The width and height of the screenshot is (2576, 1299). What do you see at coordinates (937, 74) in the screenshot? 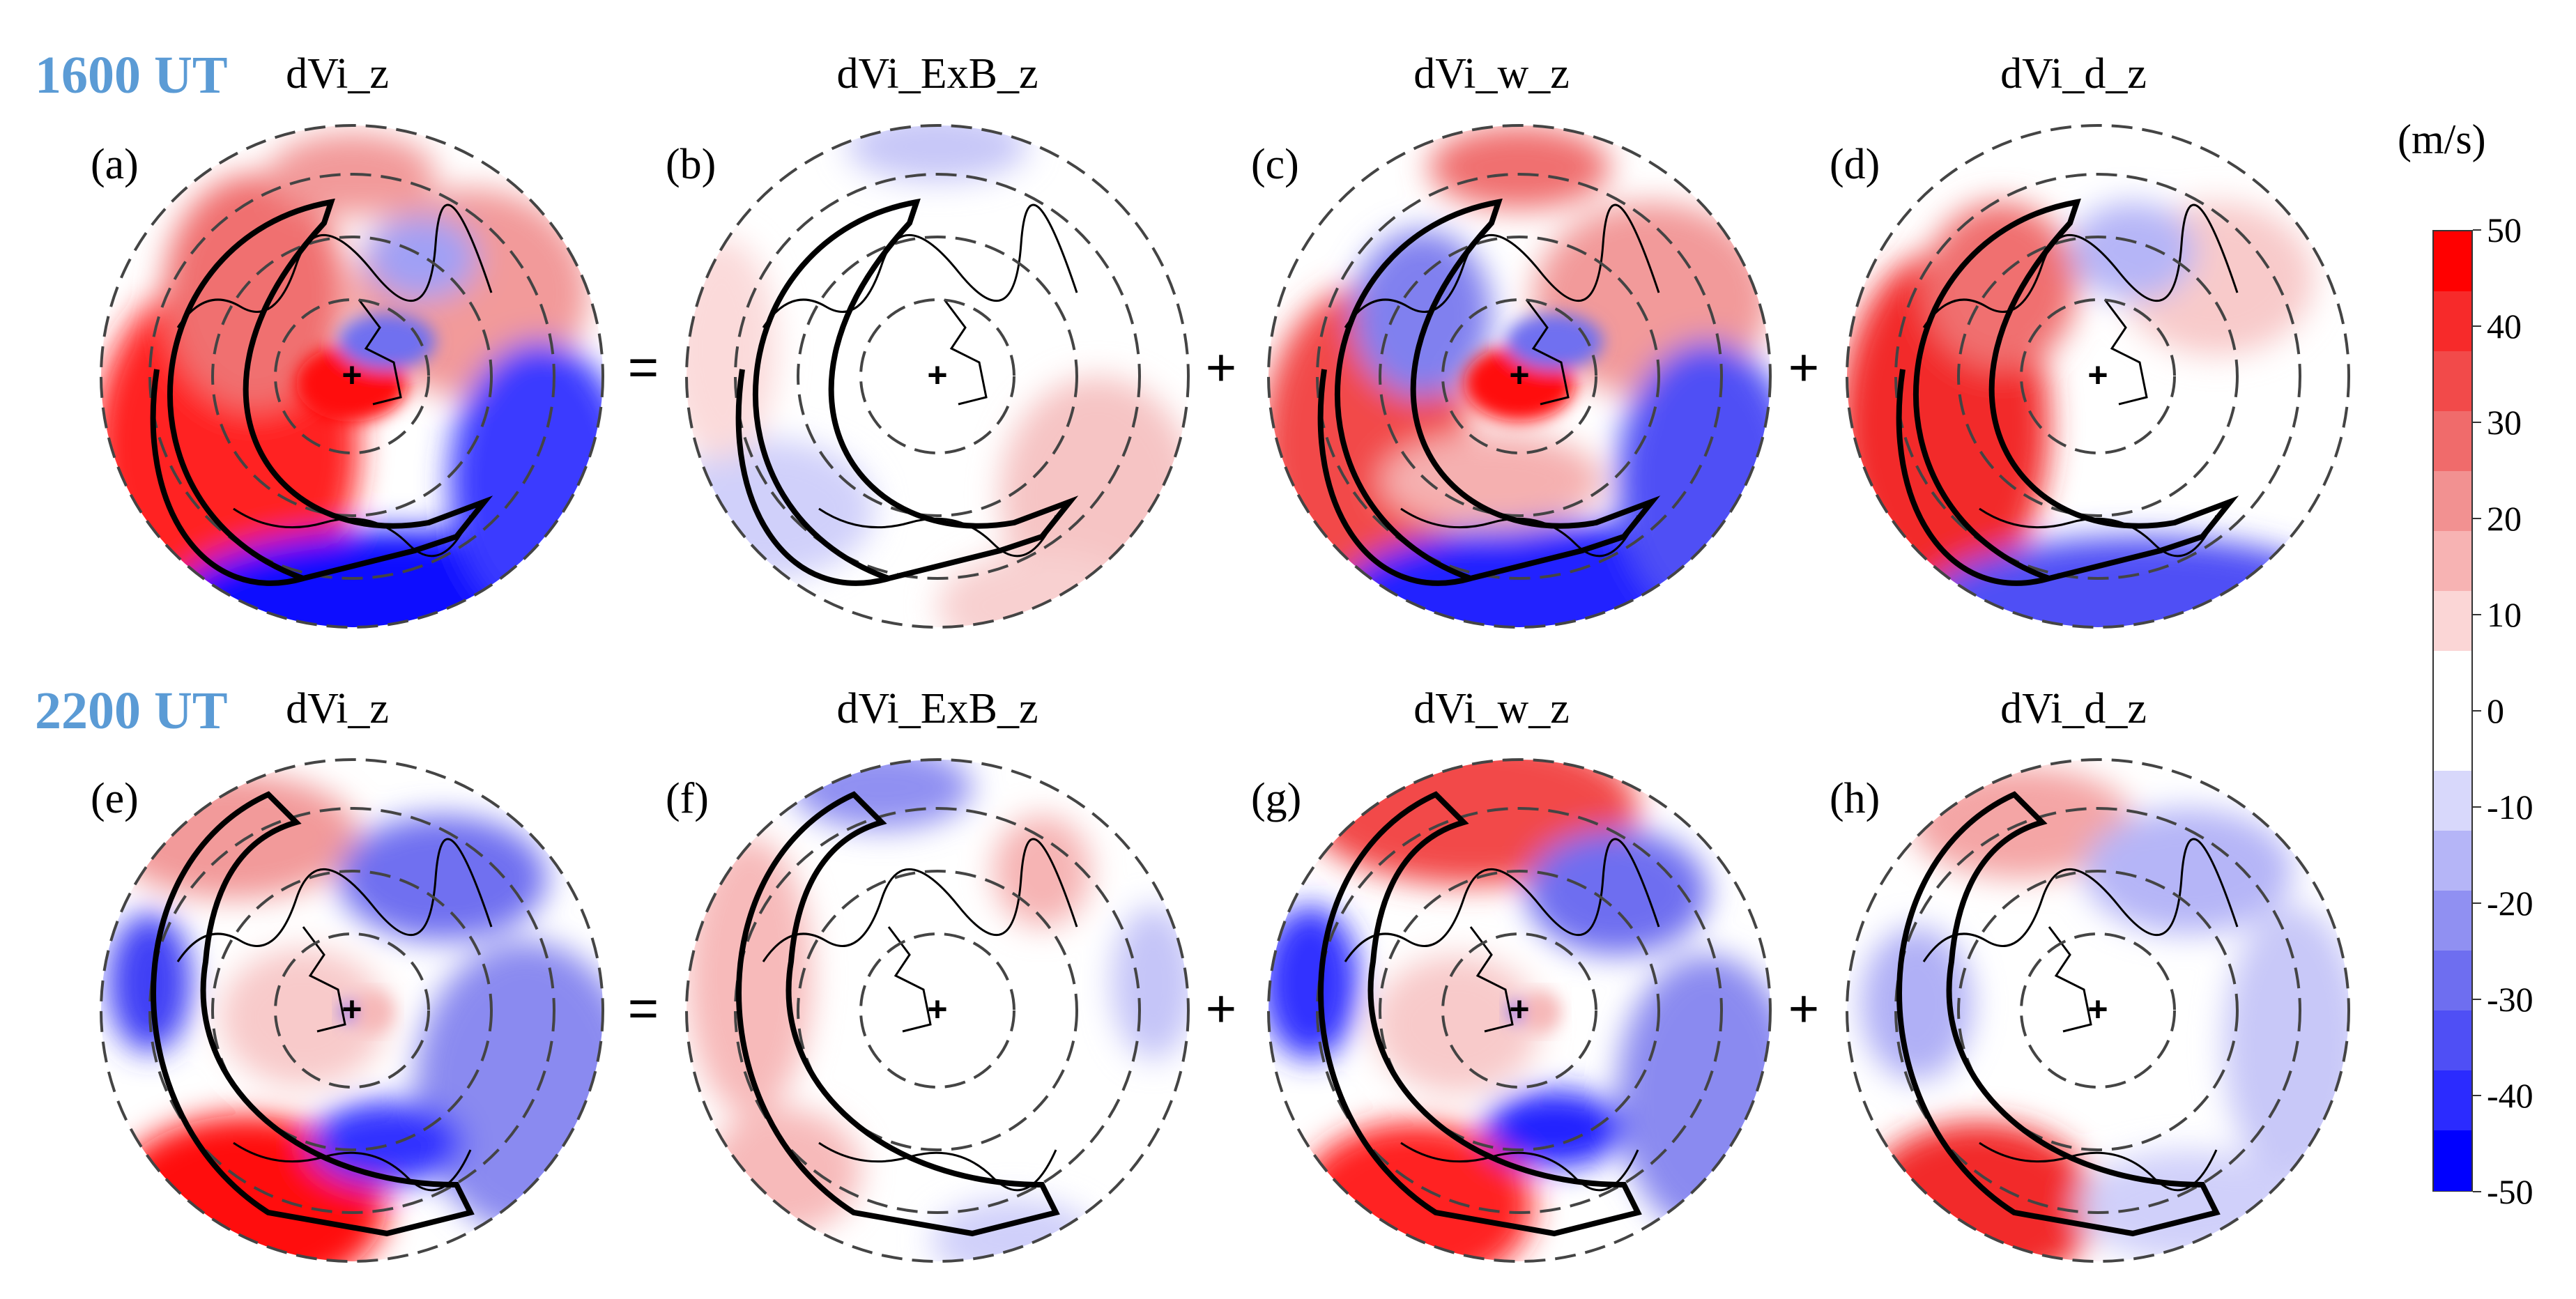
I see `panel-title-b: dVi_ExB_z` at bounding box center [937, 74].